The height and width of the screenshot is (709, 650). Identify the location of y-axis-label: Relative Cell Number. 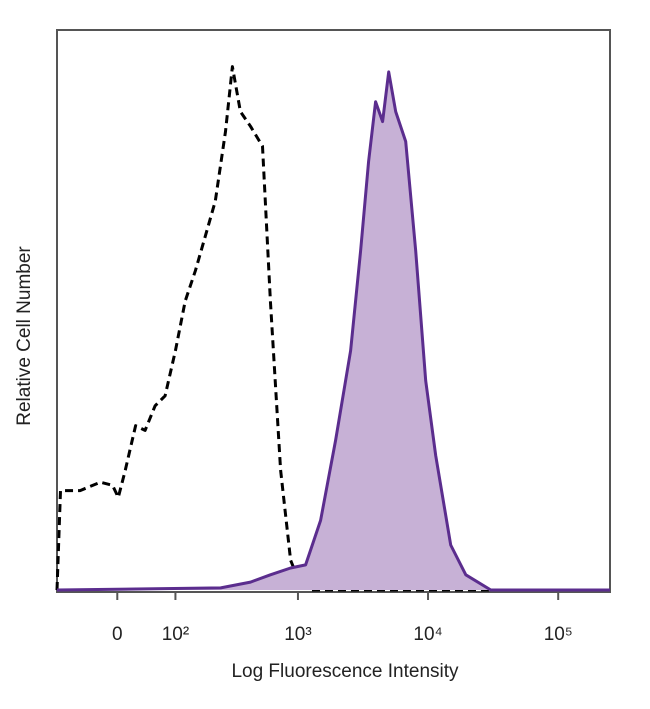
(24, 336).